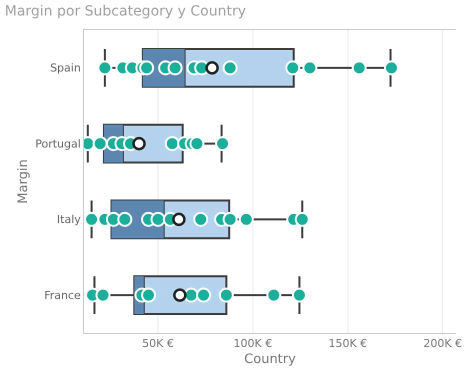  Describe the element at coordinates (348, 343) in the screenshot. I see `x-tick-label: 150K €` at that location.